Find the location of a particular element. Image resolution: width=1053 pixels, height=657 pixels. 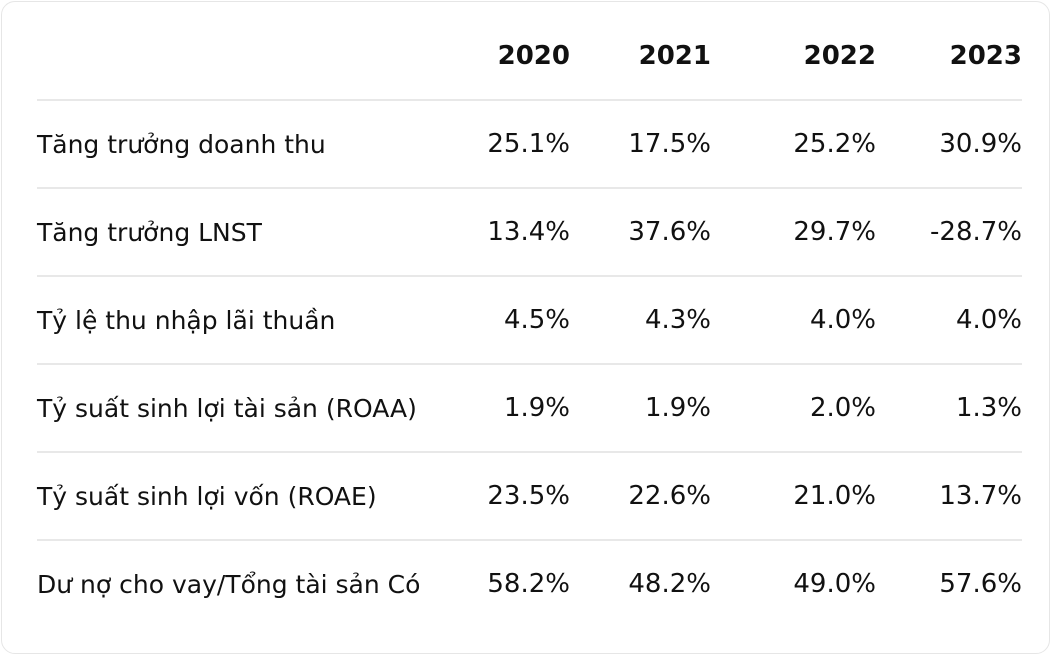

label-cell: Tỷ suất sinh lợi tài sản (ROAA) is located at coordinates (239, 407).